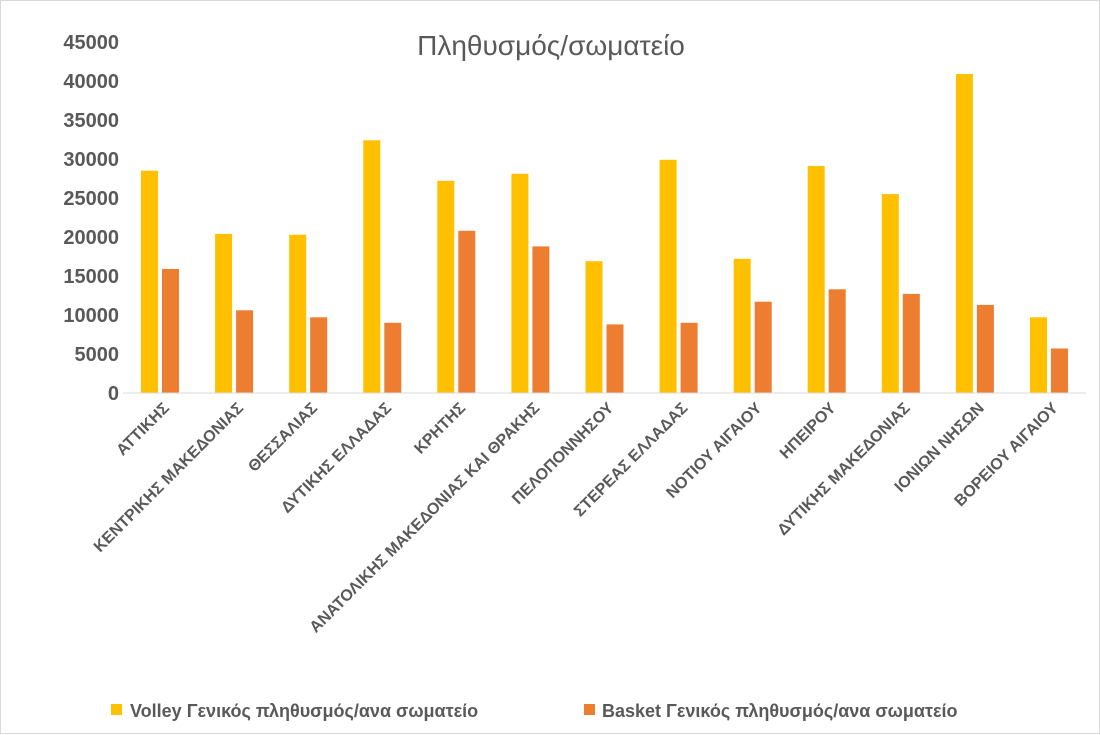 The width and height of the screenshot is (1100, 735). Describe the element at coordinates (808, 431) in the screenshot. I see `x-tick-label: ΗΠΕΙΡΟΥ` at that location.